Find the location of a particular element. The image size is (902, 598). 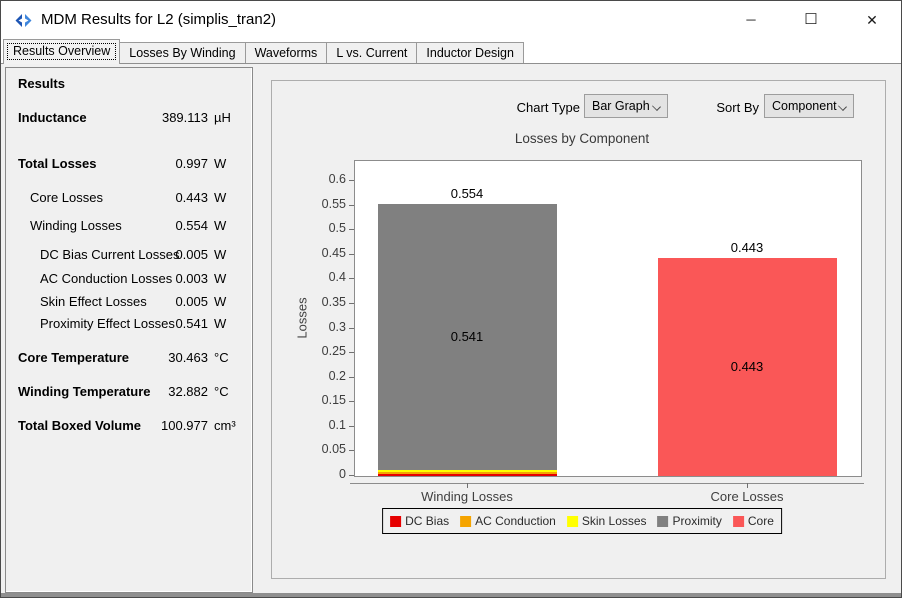

minimize-button: ─ is located at coordinates (751, 19).